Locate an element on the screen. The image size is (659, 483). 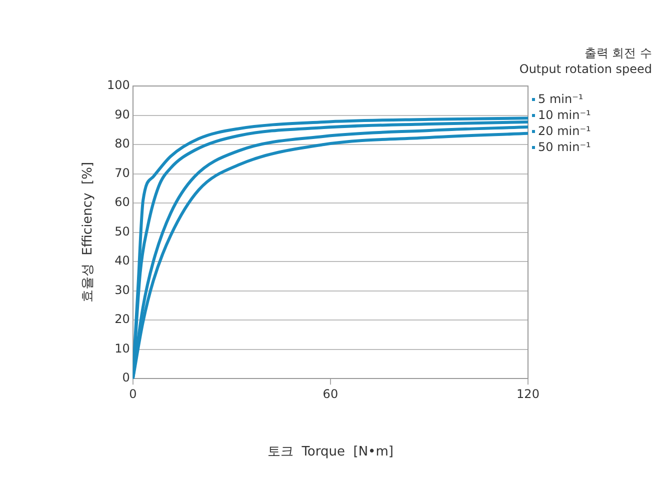
y-tick-label: 30 is located at coordinates (122, 289).